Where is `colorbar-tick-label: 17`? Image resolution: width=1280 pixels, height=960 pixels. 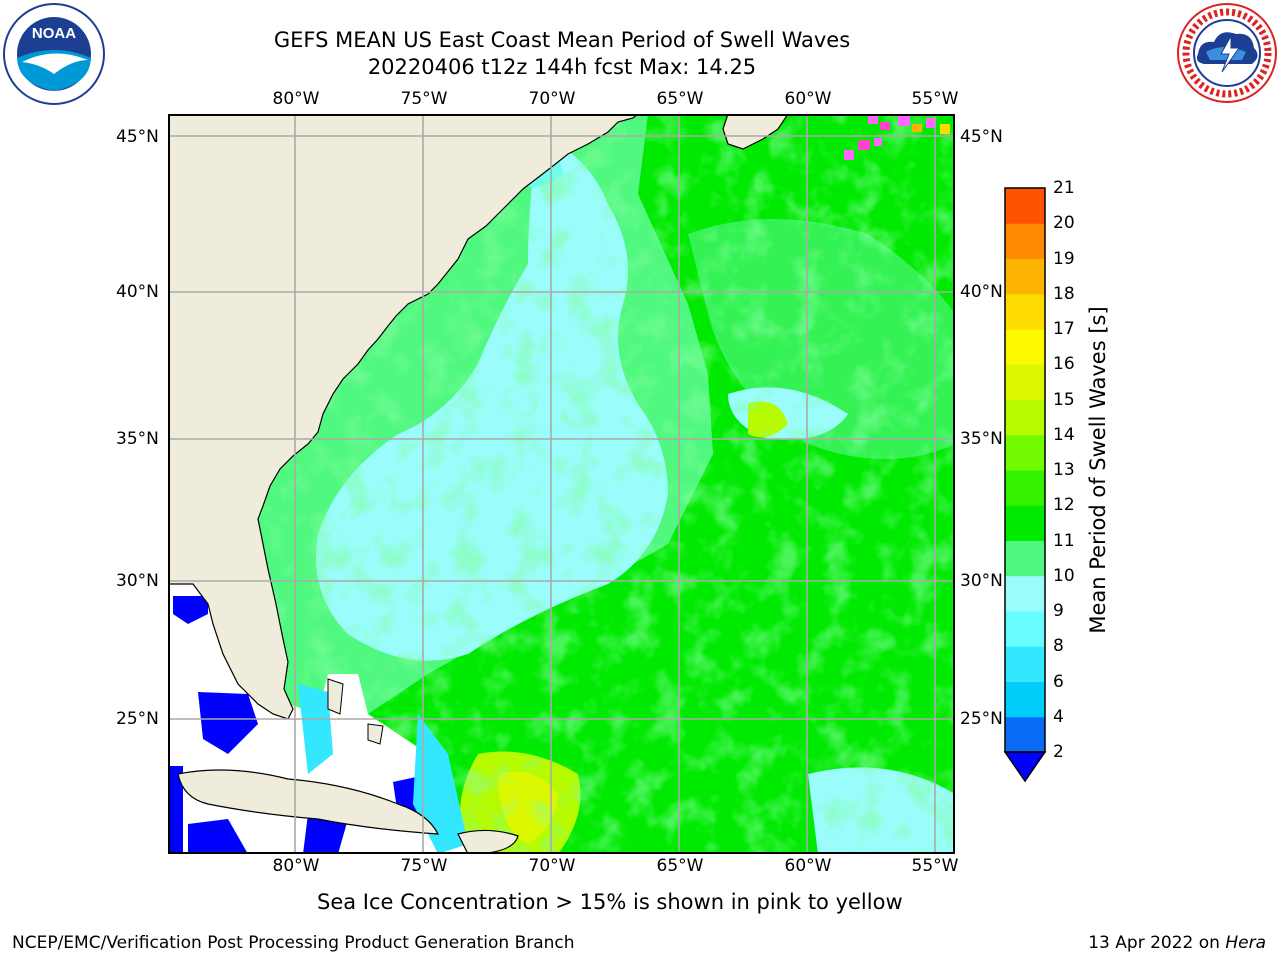 colorbar-tick-label: 17 is located at coordinates (1064, 329).